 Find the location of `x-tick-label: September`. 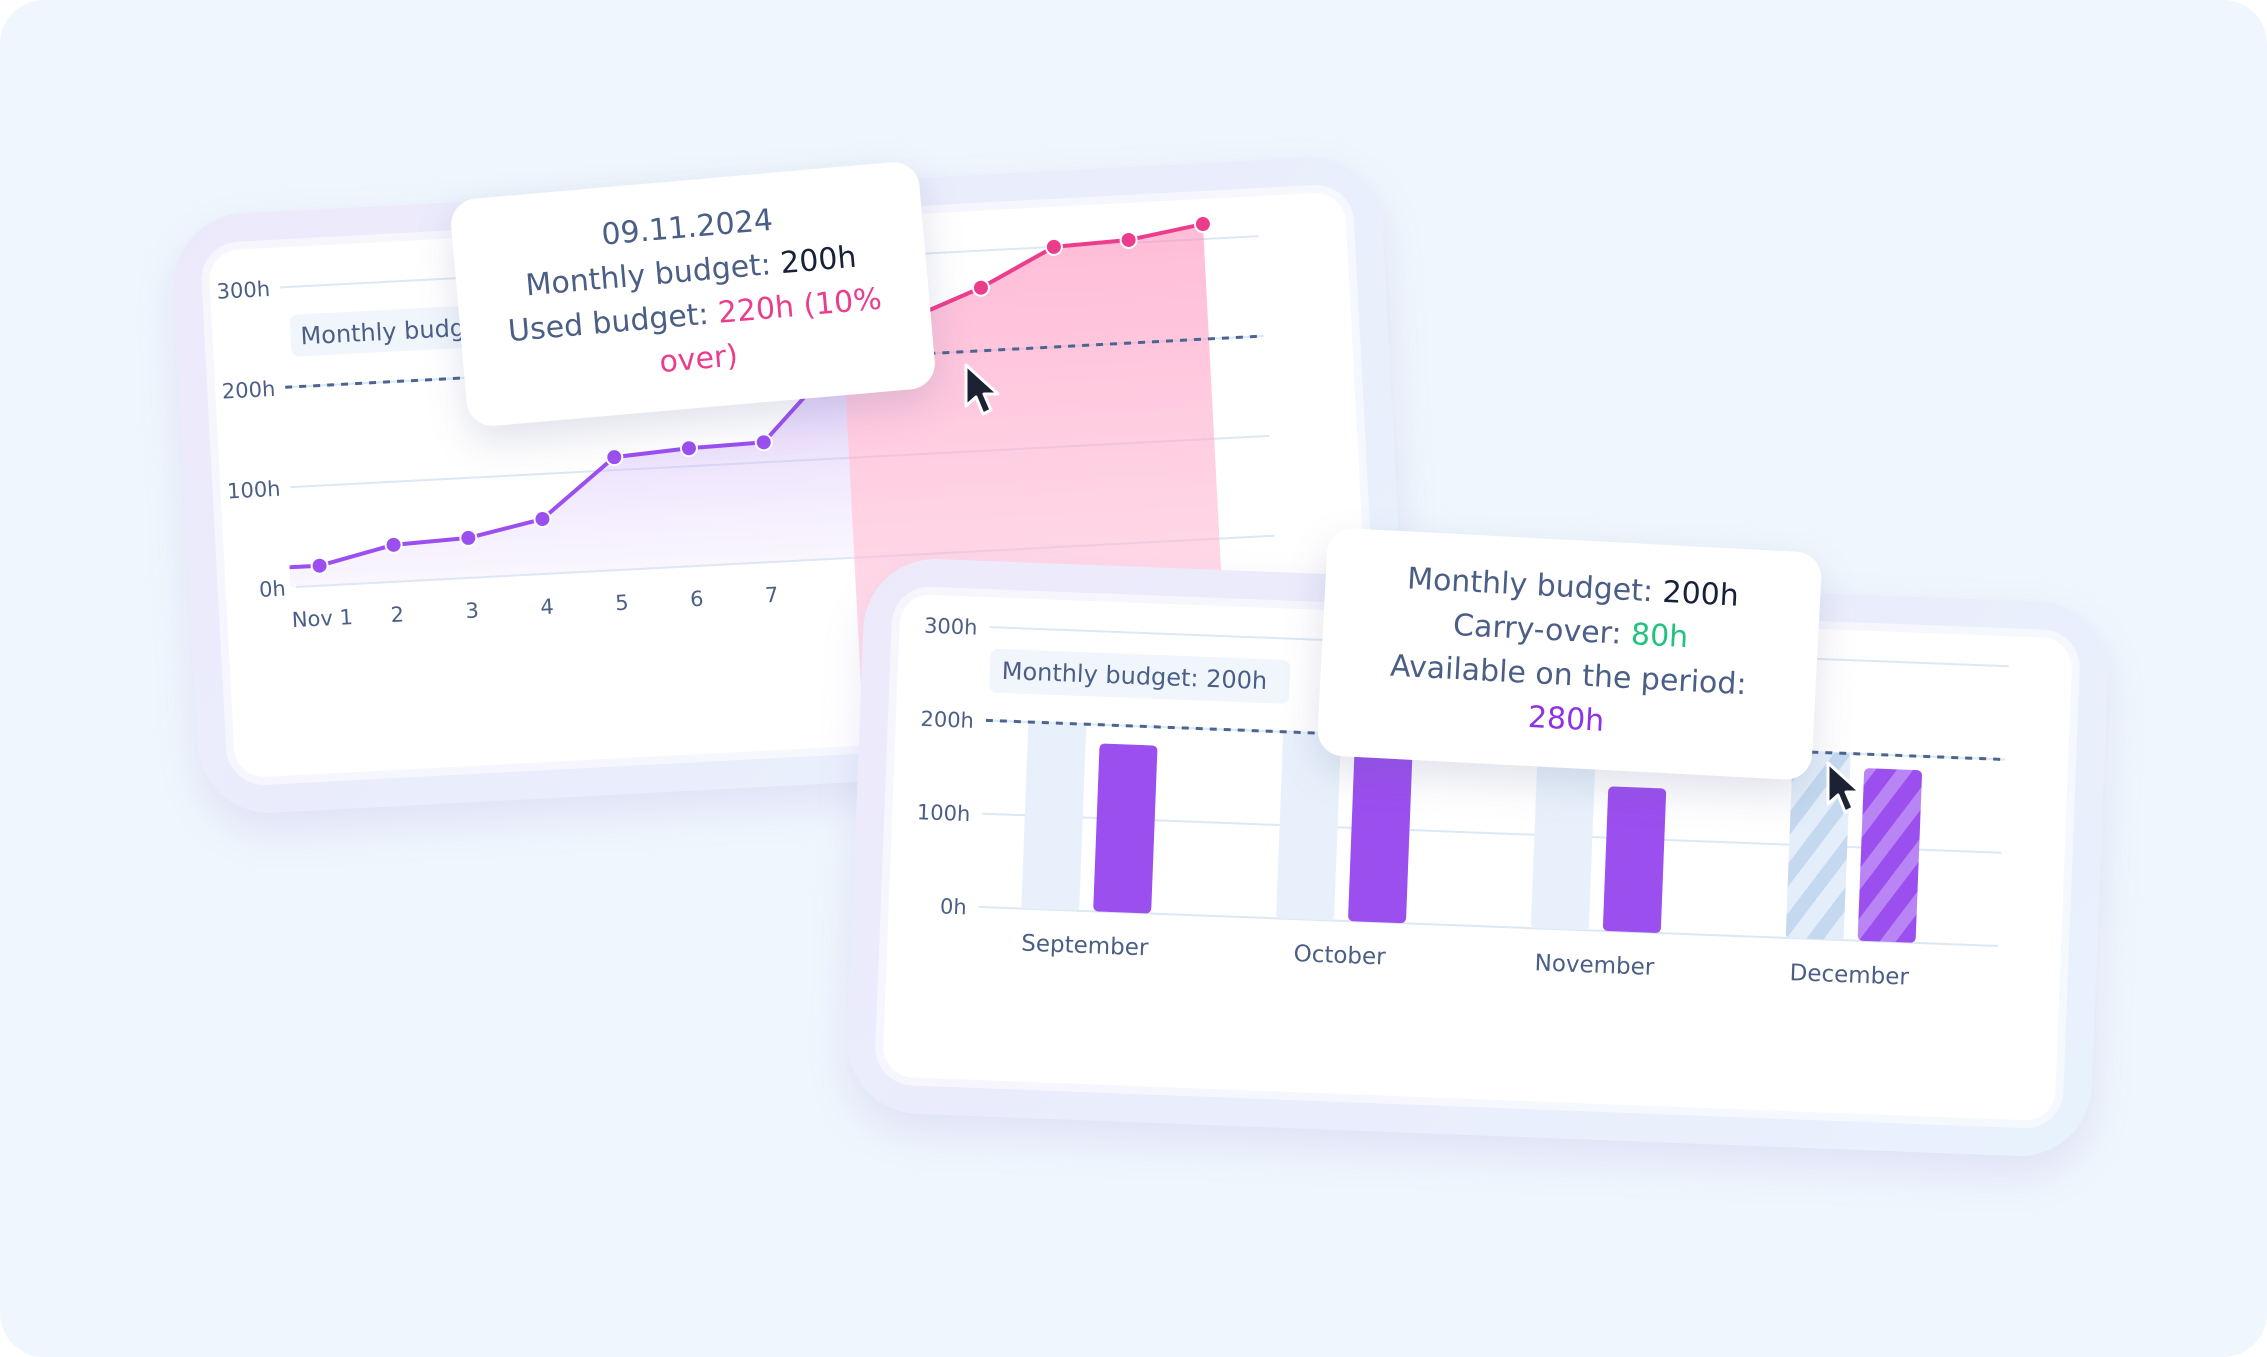

x-tick-label: September is located at coordinates (1085, 946).